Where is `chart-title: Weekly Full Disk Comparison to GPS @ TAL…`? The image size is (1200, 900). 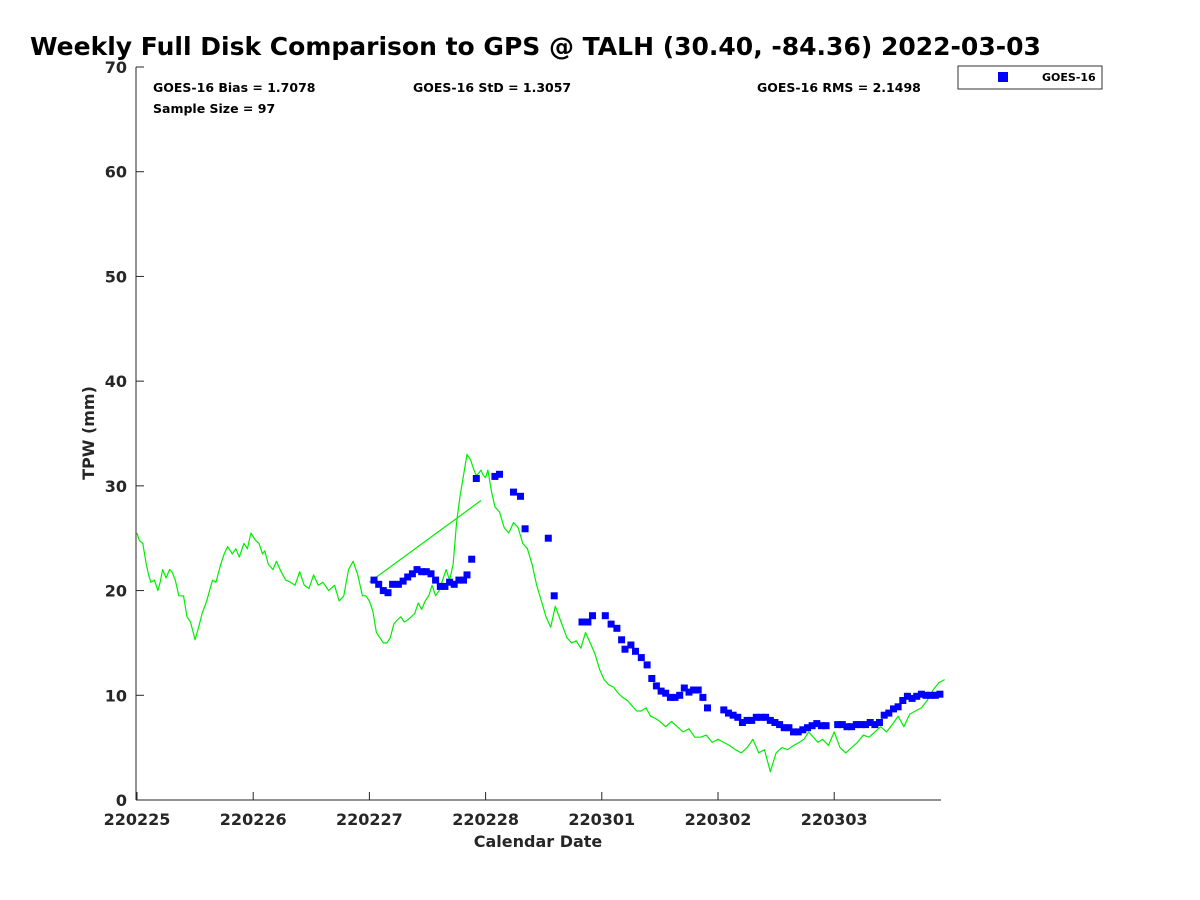 chart-title: Weekly Full Disk Comparison to GPS @ TAL… is located at coordinates (535, 46).